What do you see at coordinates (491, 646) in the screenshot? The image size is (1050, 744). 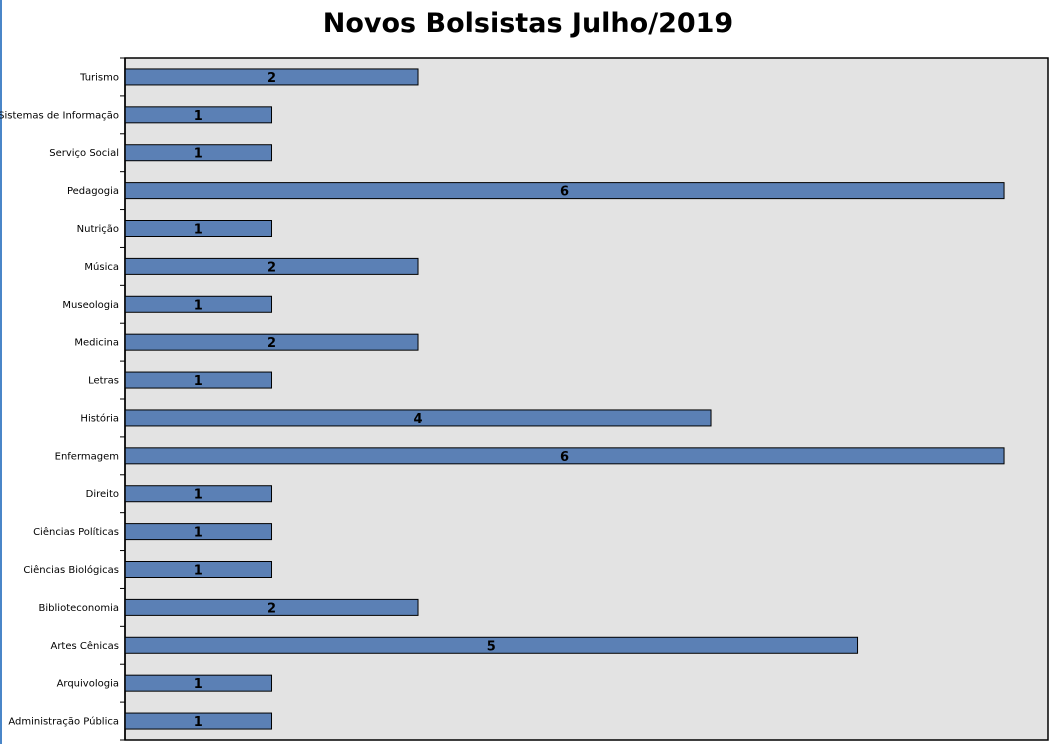 I see `data-label: 5` at bounding box center [491, 646].